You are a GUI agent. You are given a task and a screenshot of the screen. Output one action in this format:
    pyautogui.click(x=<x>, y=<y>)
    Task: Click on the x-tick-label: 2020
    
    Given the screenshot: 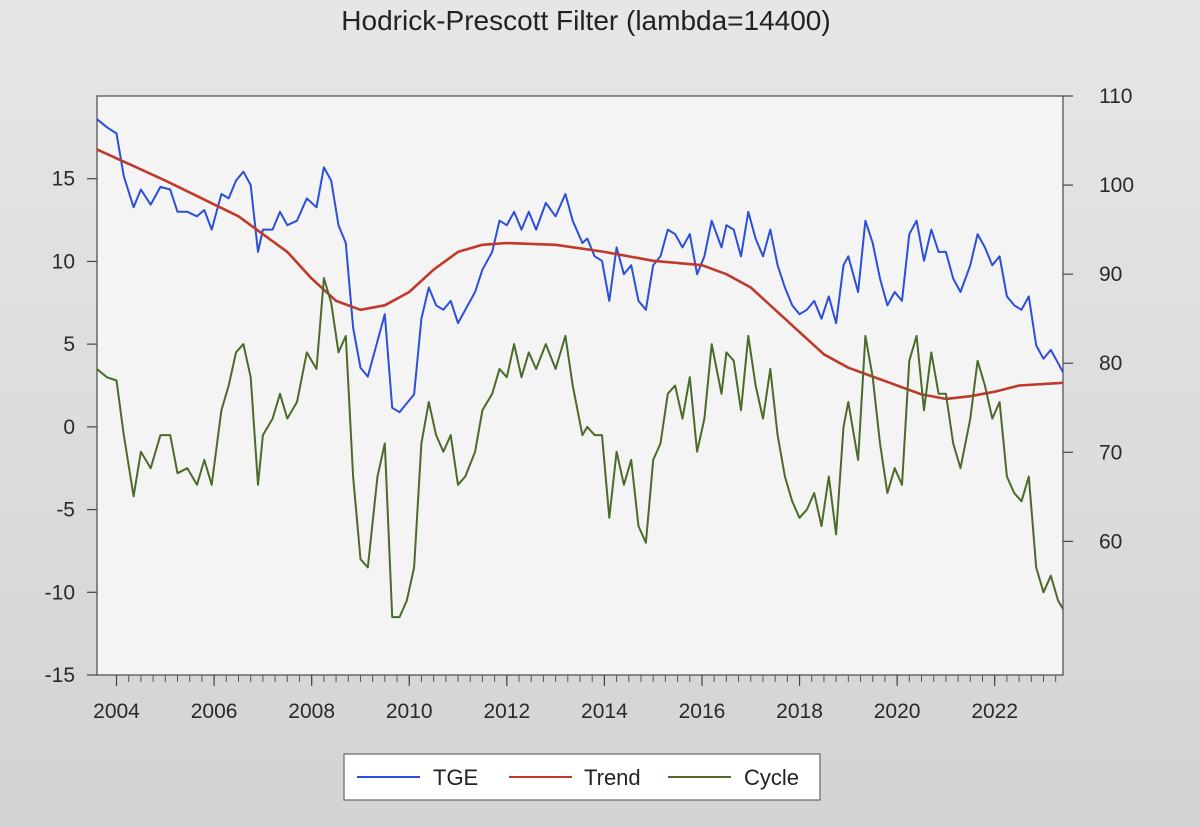 What is the action you would take?
    pyautogui.click(x=897, y=711)
    